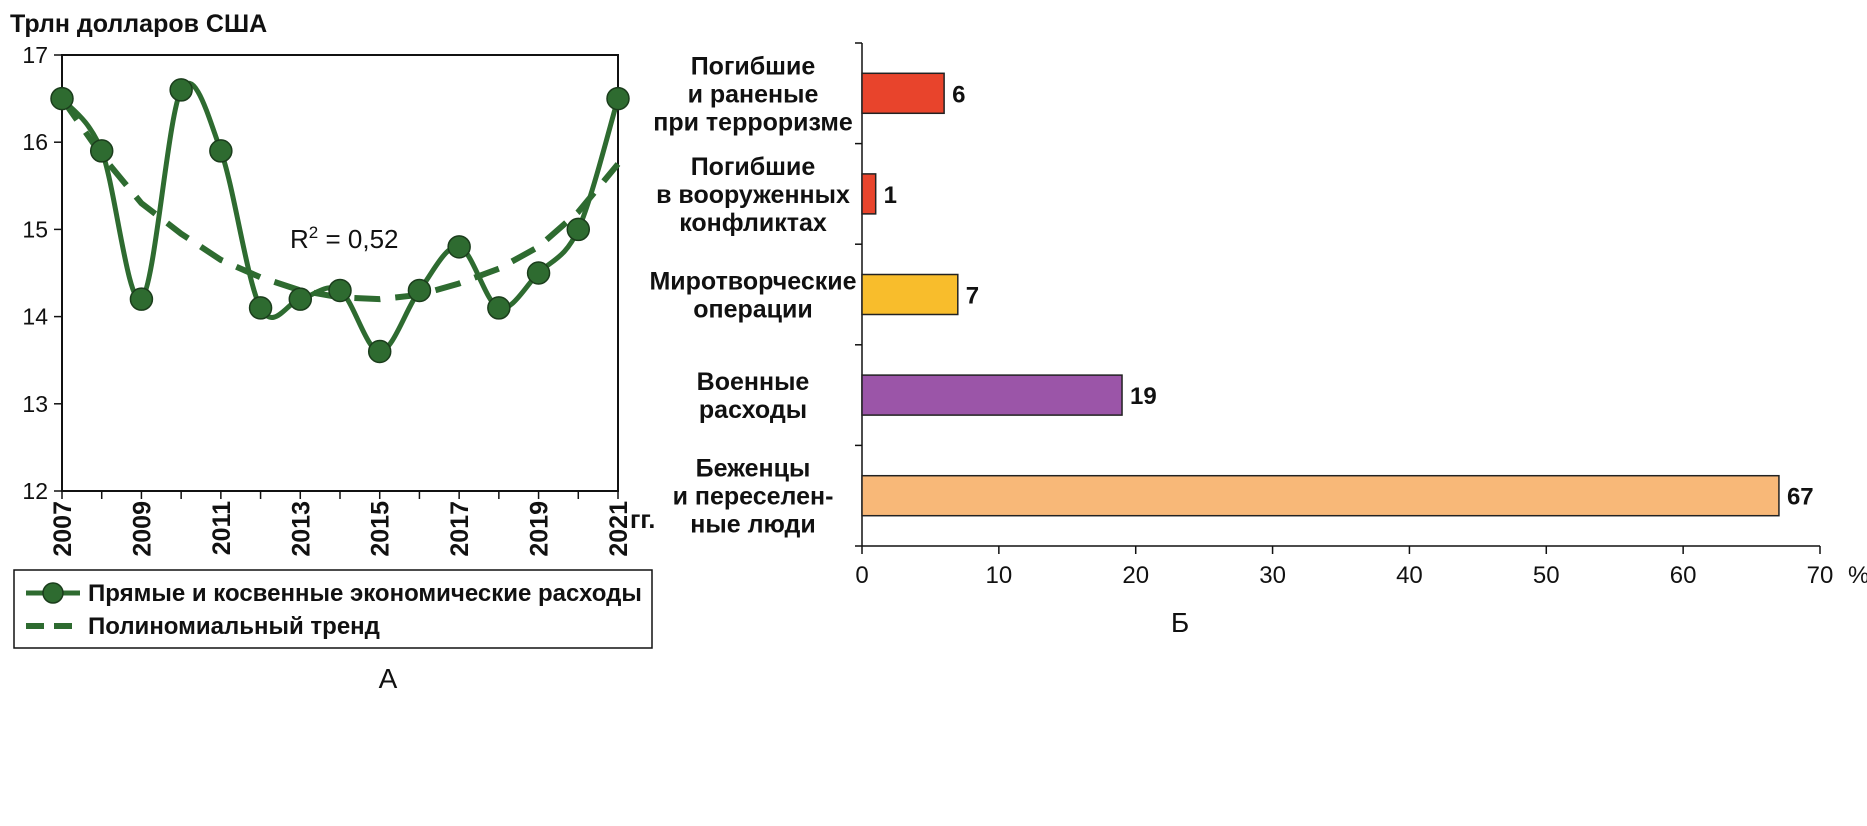  Describe the element at coordinates (753, 410) in the screenshot. I see `category-label-line: расходы` at that location.